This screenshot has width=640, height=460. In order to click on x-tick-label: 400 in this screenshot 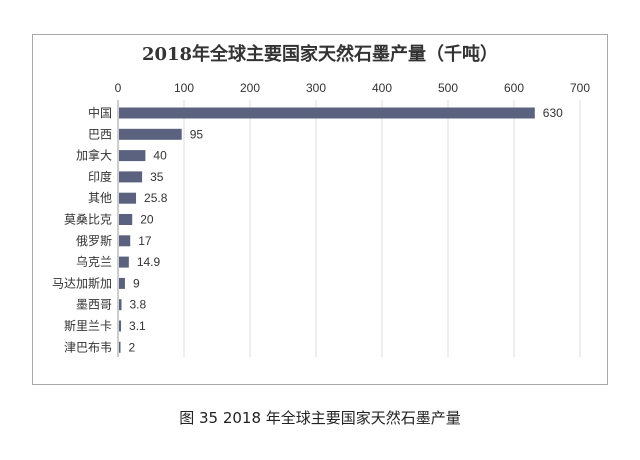, I will do `click(382, 88)`.